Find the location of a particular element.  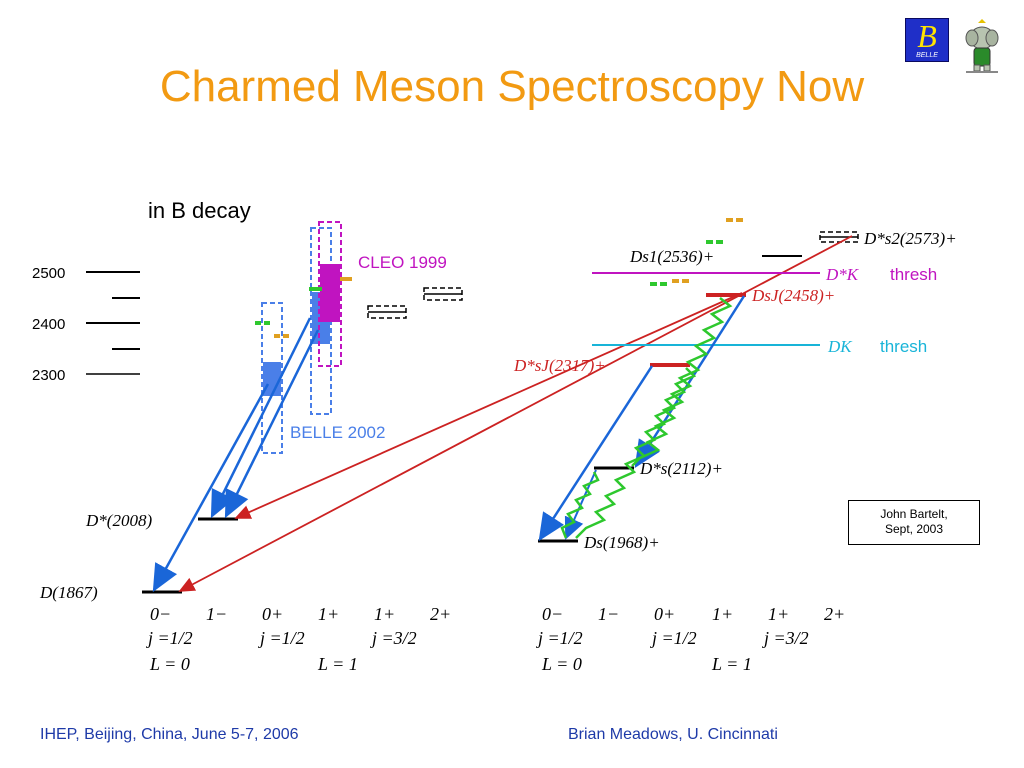

credit-line-1: John Bartelt, is located at coordinates (914, 514).